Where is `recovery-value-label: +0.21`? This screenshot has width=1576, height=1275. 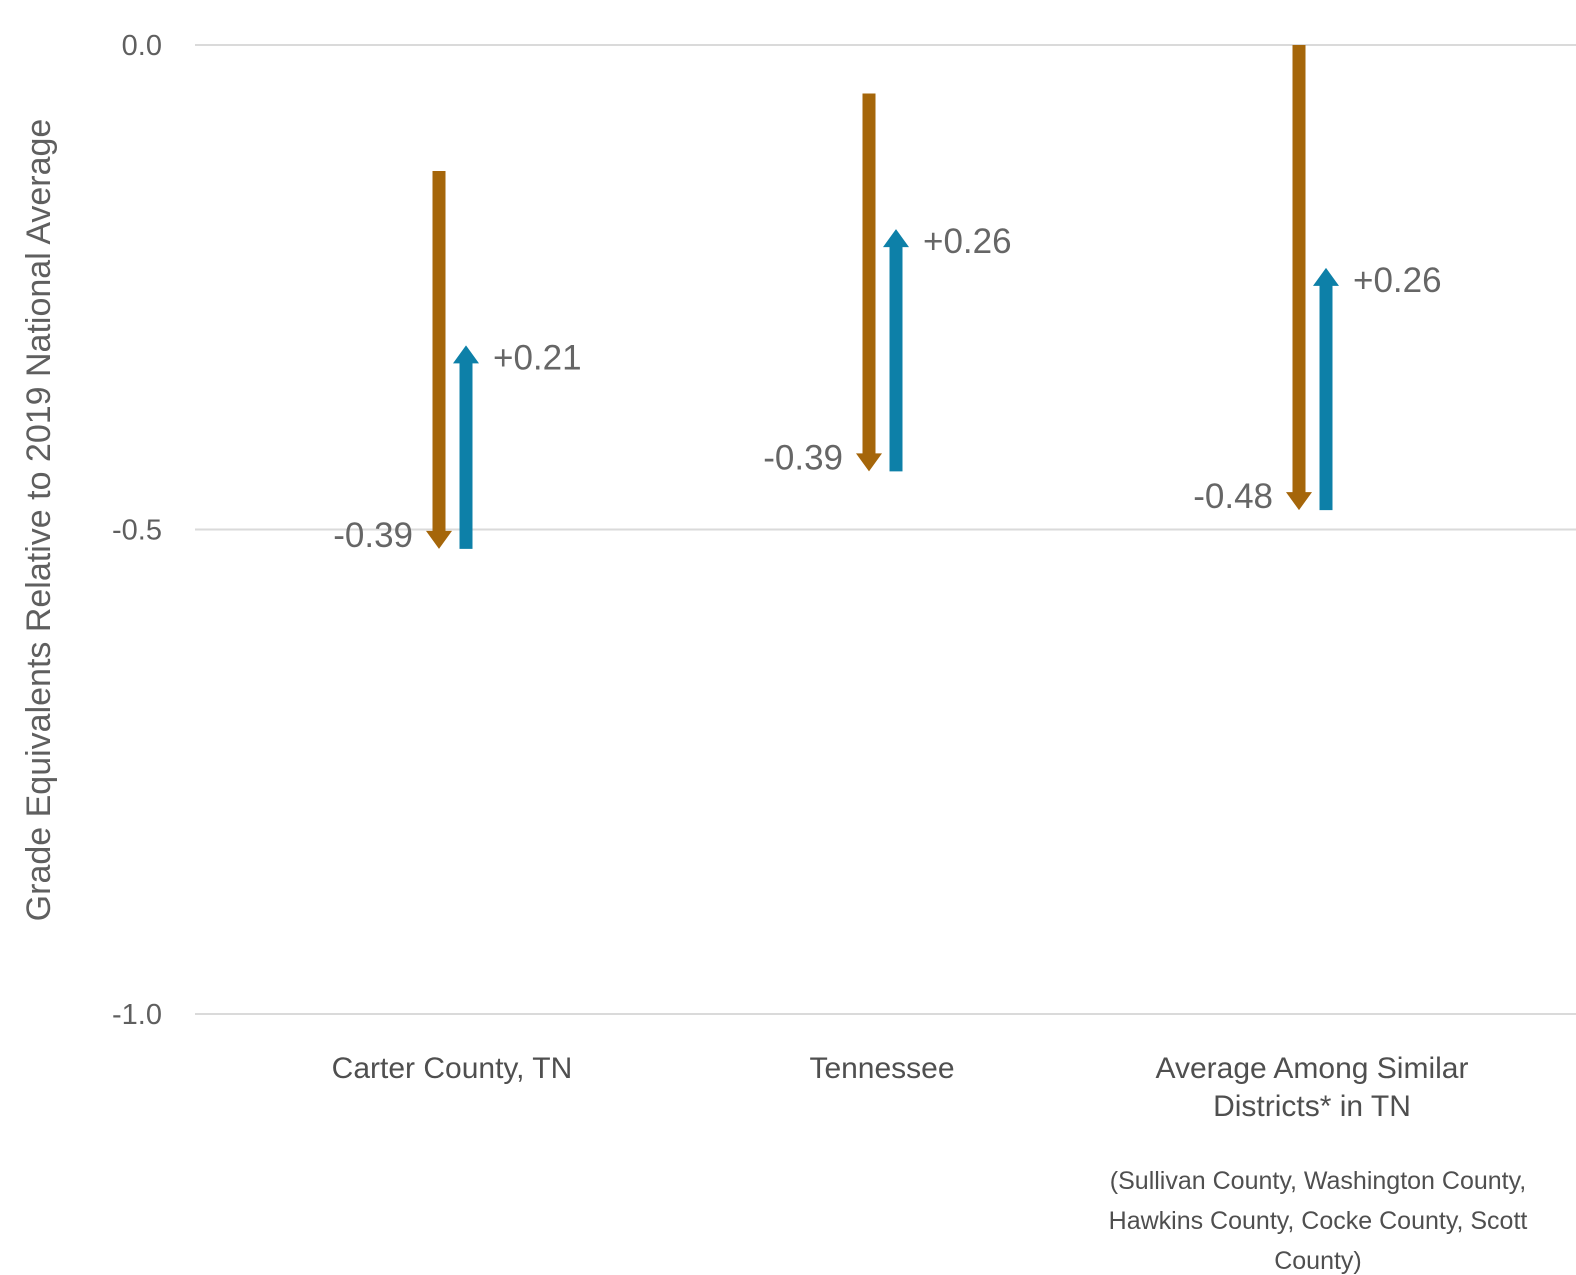 recovery-value-label: +0.21 is located at coordinates (537, 357).